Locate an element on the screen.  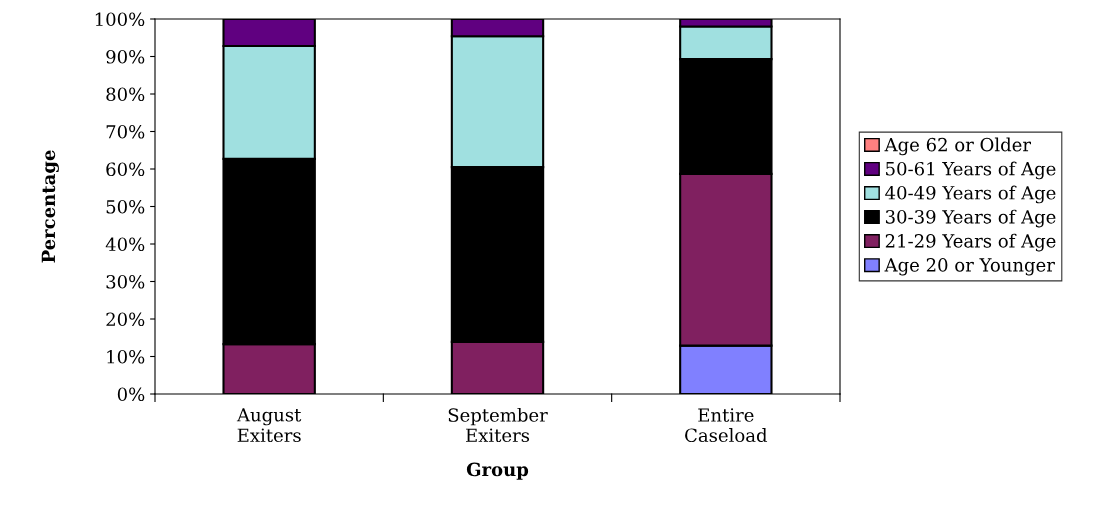
y-tick-label: 50% is located at coordinates (125, 206).